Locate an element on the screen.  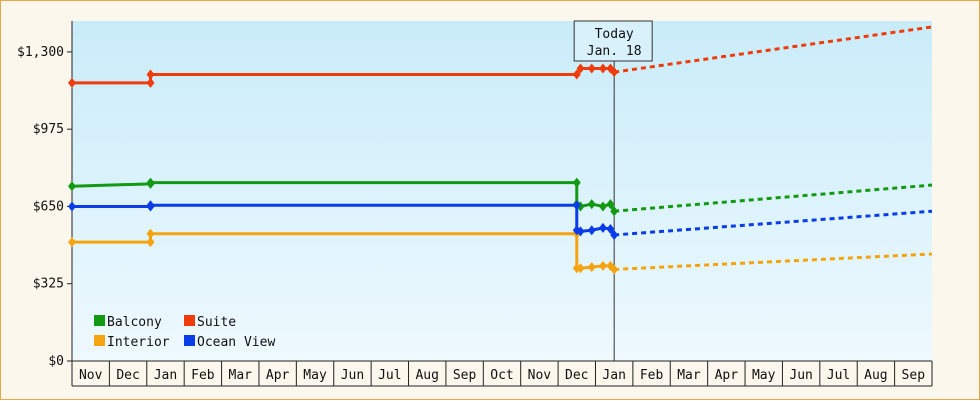
forecast-line-interior is located at coordinates (773, 261).